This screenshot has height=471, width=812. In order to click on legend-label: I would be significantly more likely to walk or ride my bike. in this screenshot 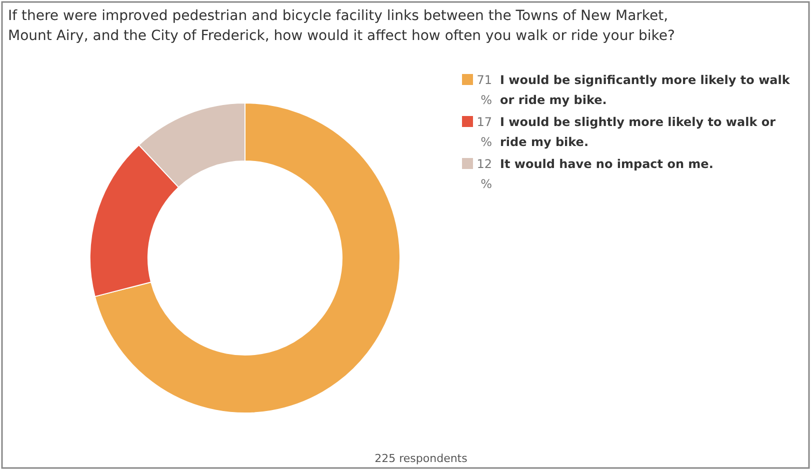, I will do `click(645, 90)`.